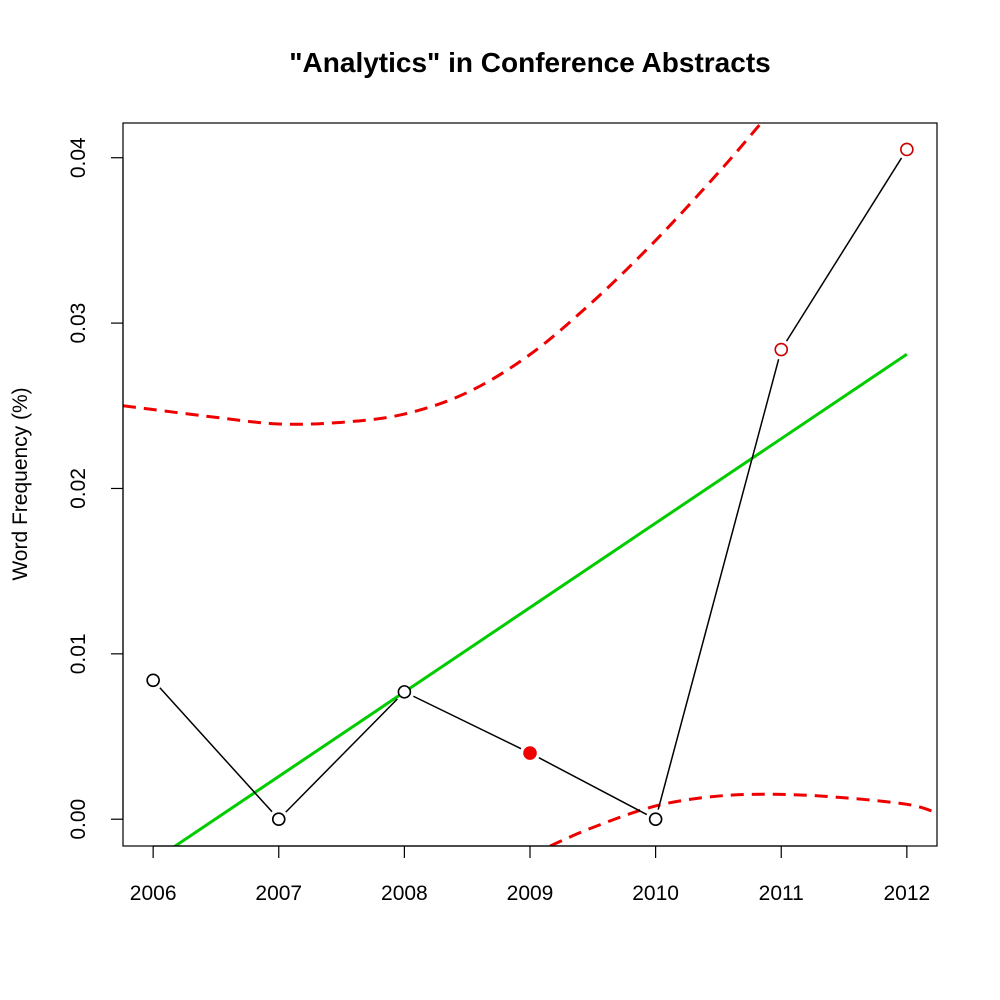  I want to click on x-tick-label-2010: 2010, so click(655, 893).